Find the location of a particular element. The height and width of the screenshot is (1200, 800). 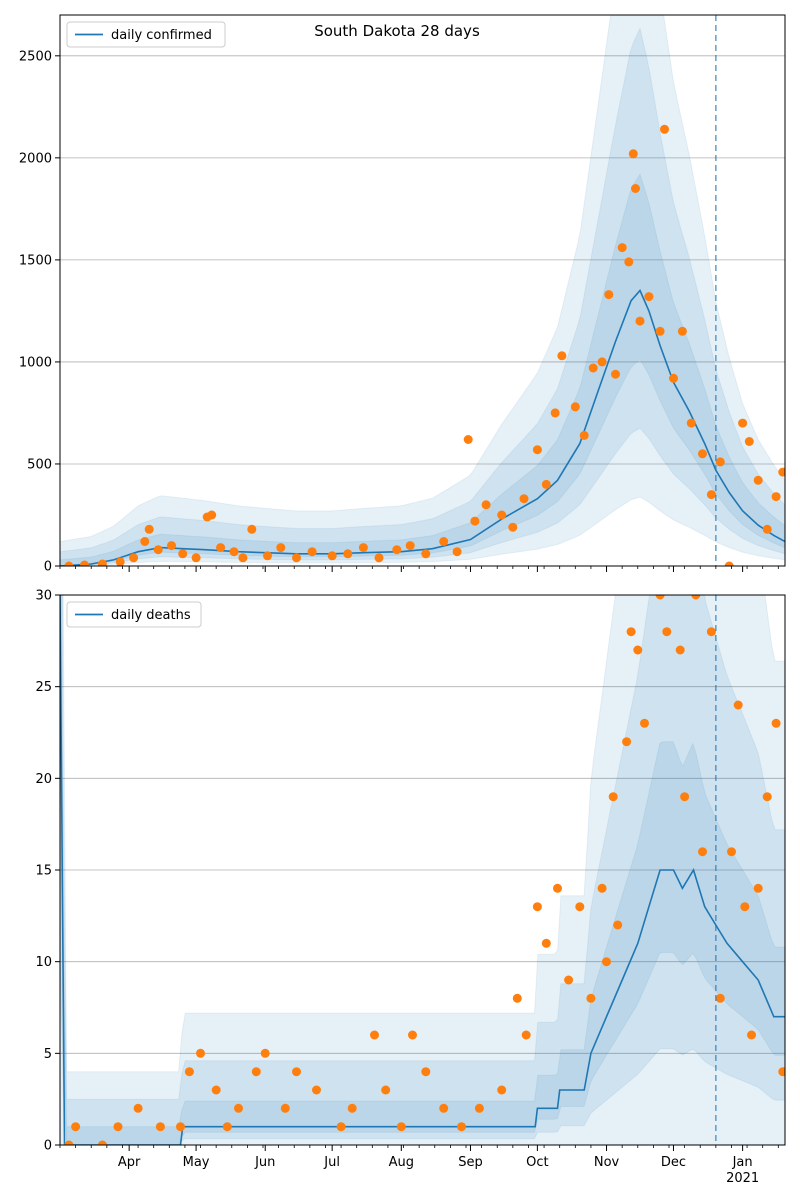

x-tick-label: Sep is located at coordinates (470, 1162).